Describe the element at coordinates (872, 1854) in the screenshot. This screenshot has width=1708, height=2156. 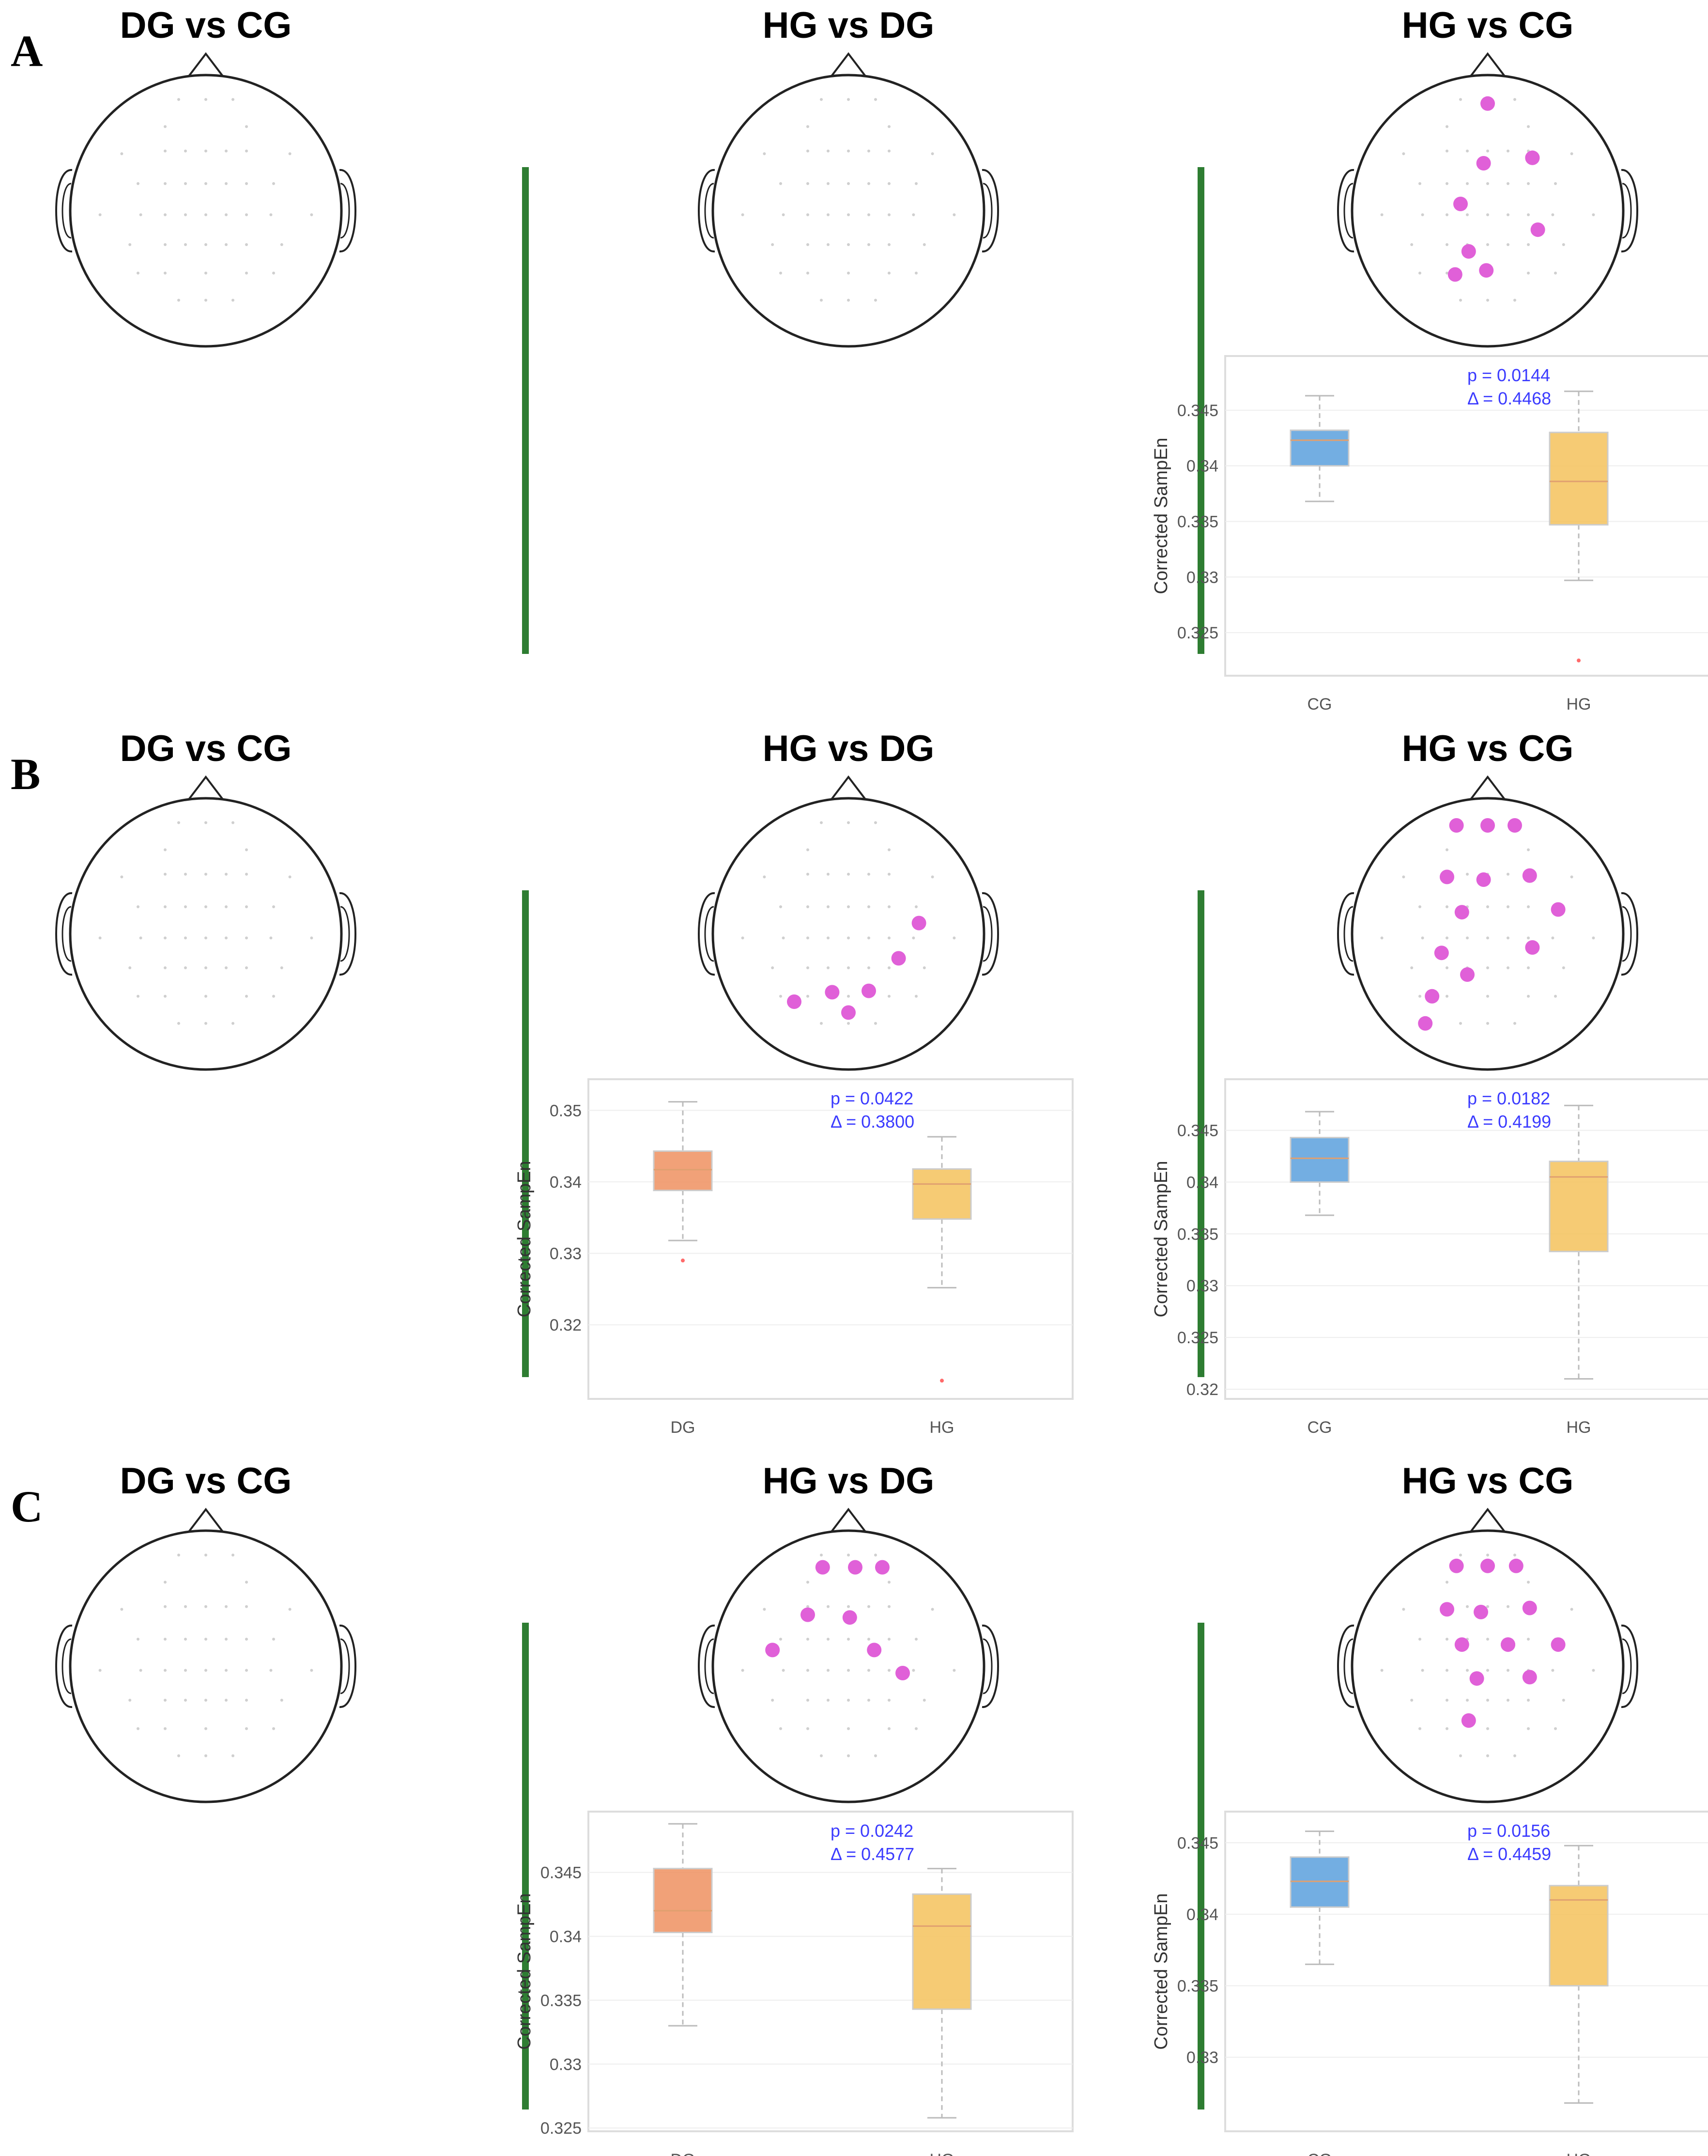
I see `effect-size-label: Δ = 0.4577` at that location.